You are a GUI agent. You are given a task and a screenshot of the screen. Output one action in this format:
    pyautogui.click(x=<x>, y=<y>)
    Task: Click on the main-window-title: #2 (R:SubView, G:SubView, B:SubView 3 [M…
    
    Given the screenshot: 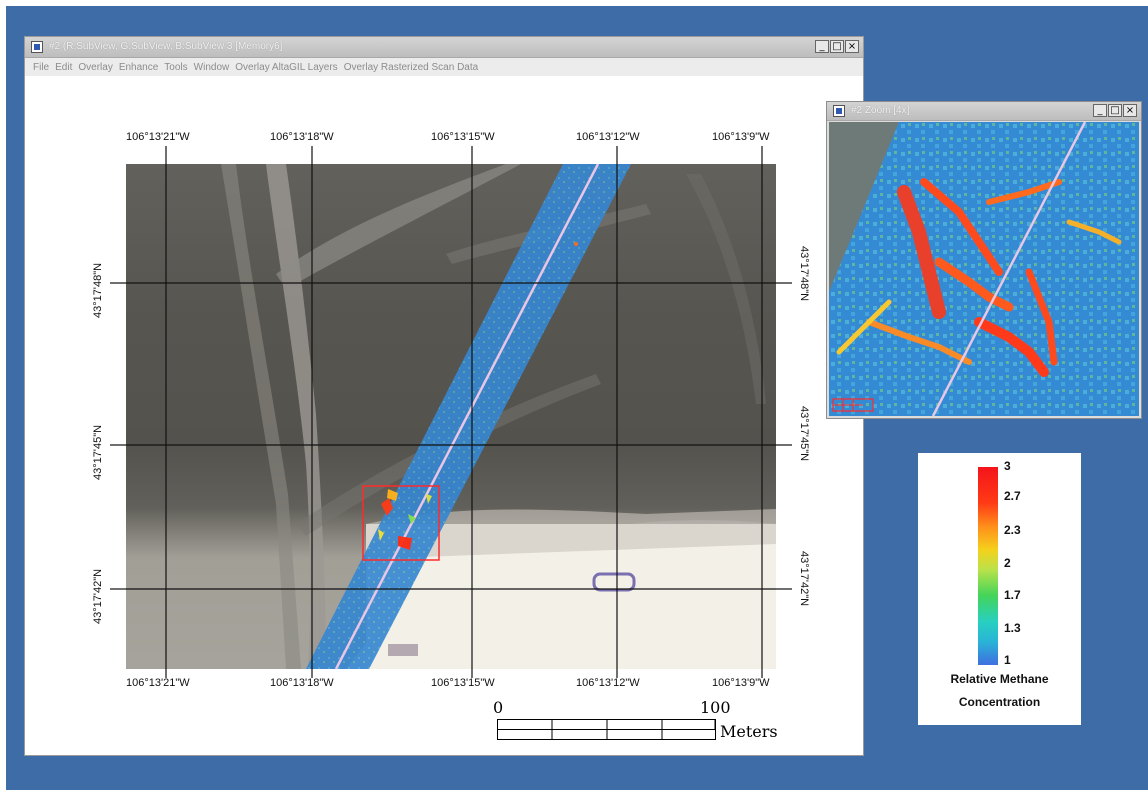 What is the action you would take?
    pyautogui.click(x=166, y=46)
    